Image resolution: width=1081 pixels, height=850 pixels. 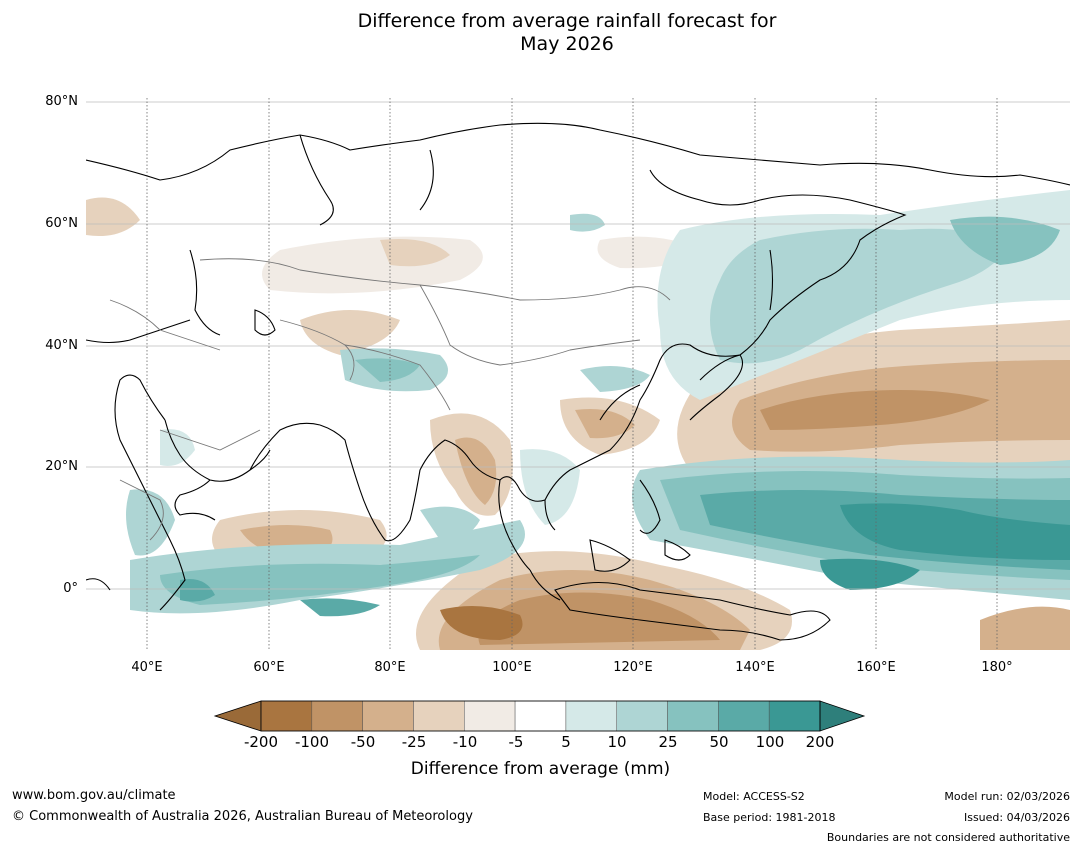 What do you see at coordinates (465, 742) in the screenshot?
I see `colorbar-tick: -10` at bounding box center [465, 742].